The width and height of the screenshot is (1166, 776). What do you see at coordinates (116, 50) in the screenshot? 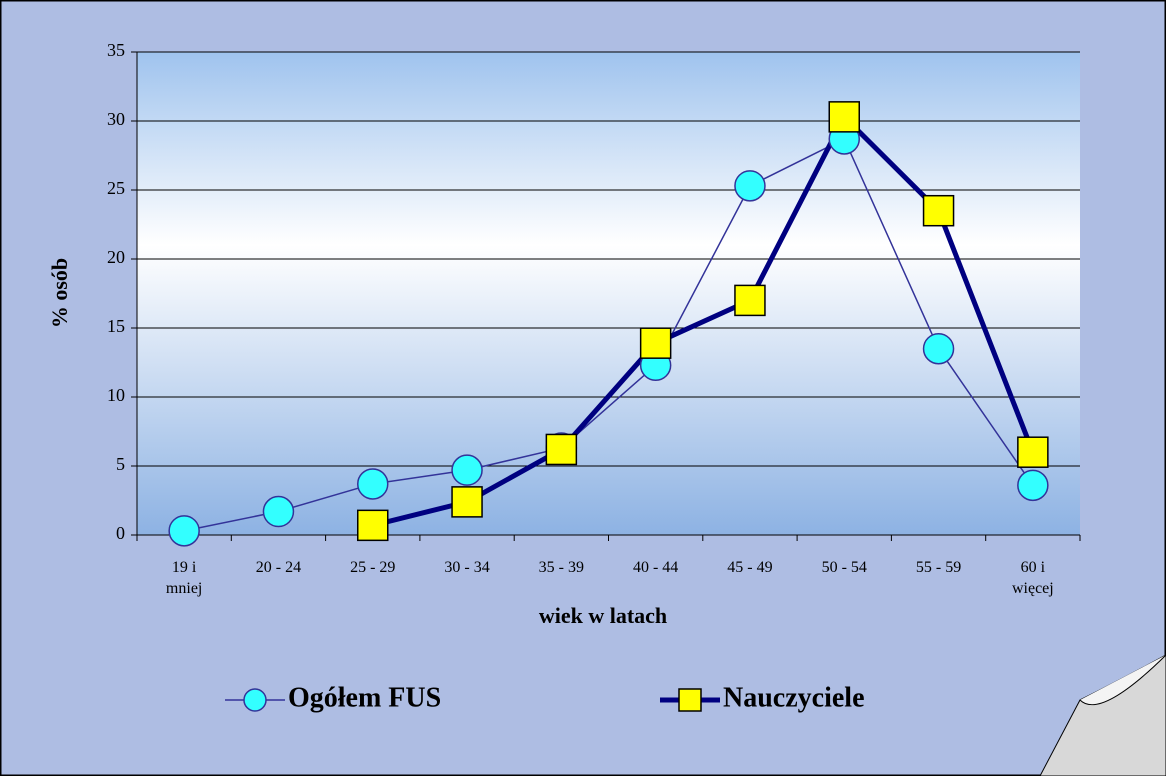
I see `y-tick-label: 35` at bounding box center [116, 50].